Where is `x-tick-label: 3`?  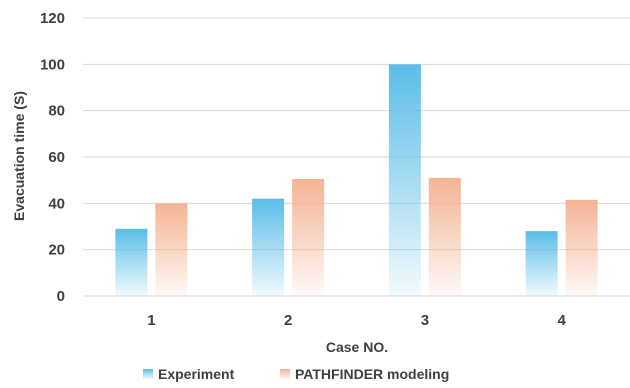 x-tick-label: 3 is located at coordinates (425, 320).